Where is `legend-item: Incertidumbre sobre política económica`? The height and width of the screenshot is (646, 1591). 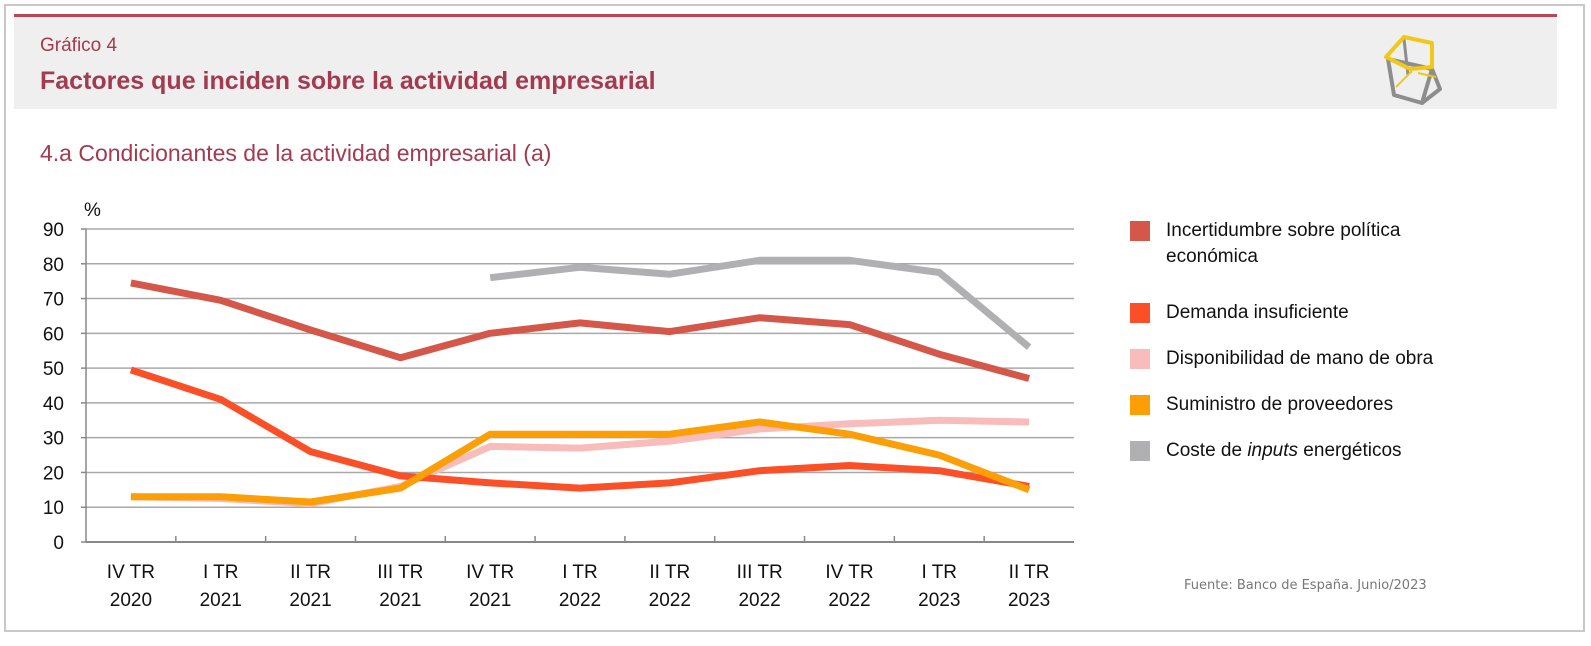 legend-item: Incertidumbre sobre política económica is located at coordinates (1308, 244).